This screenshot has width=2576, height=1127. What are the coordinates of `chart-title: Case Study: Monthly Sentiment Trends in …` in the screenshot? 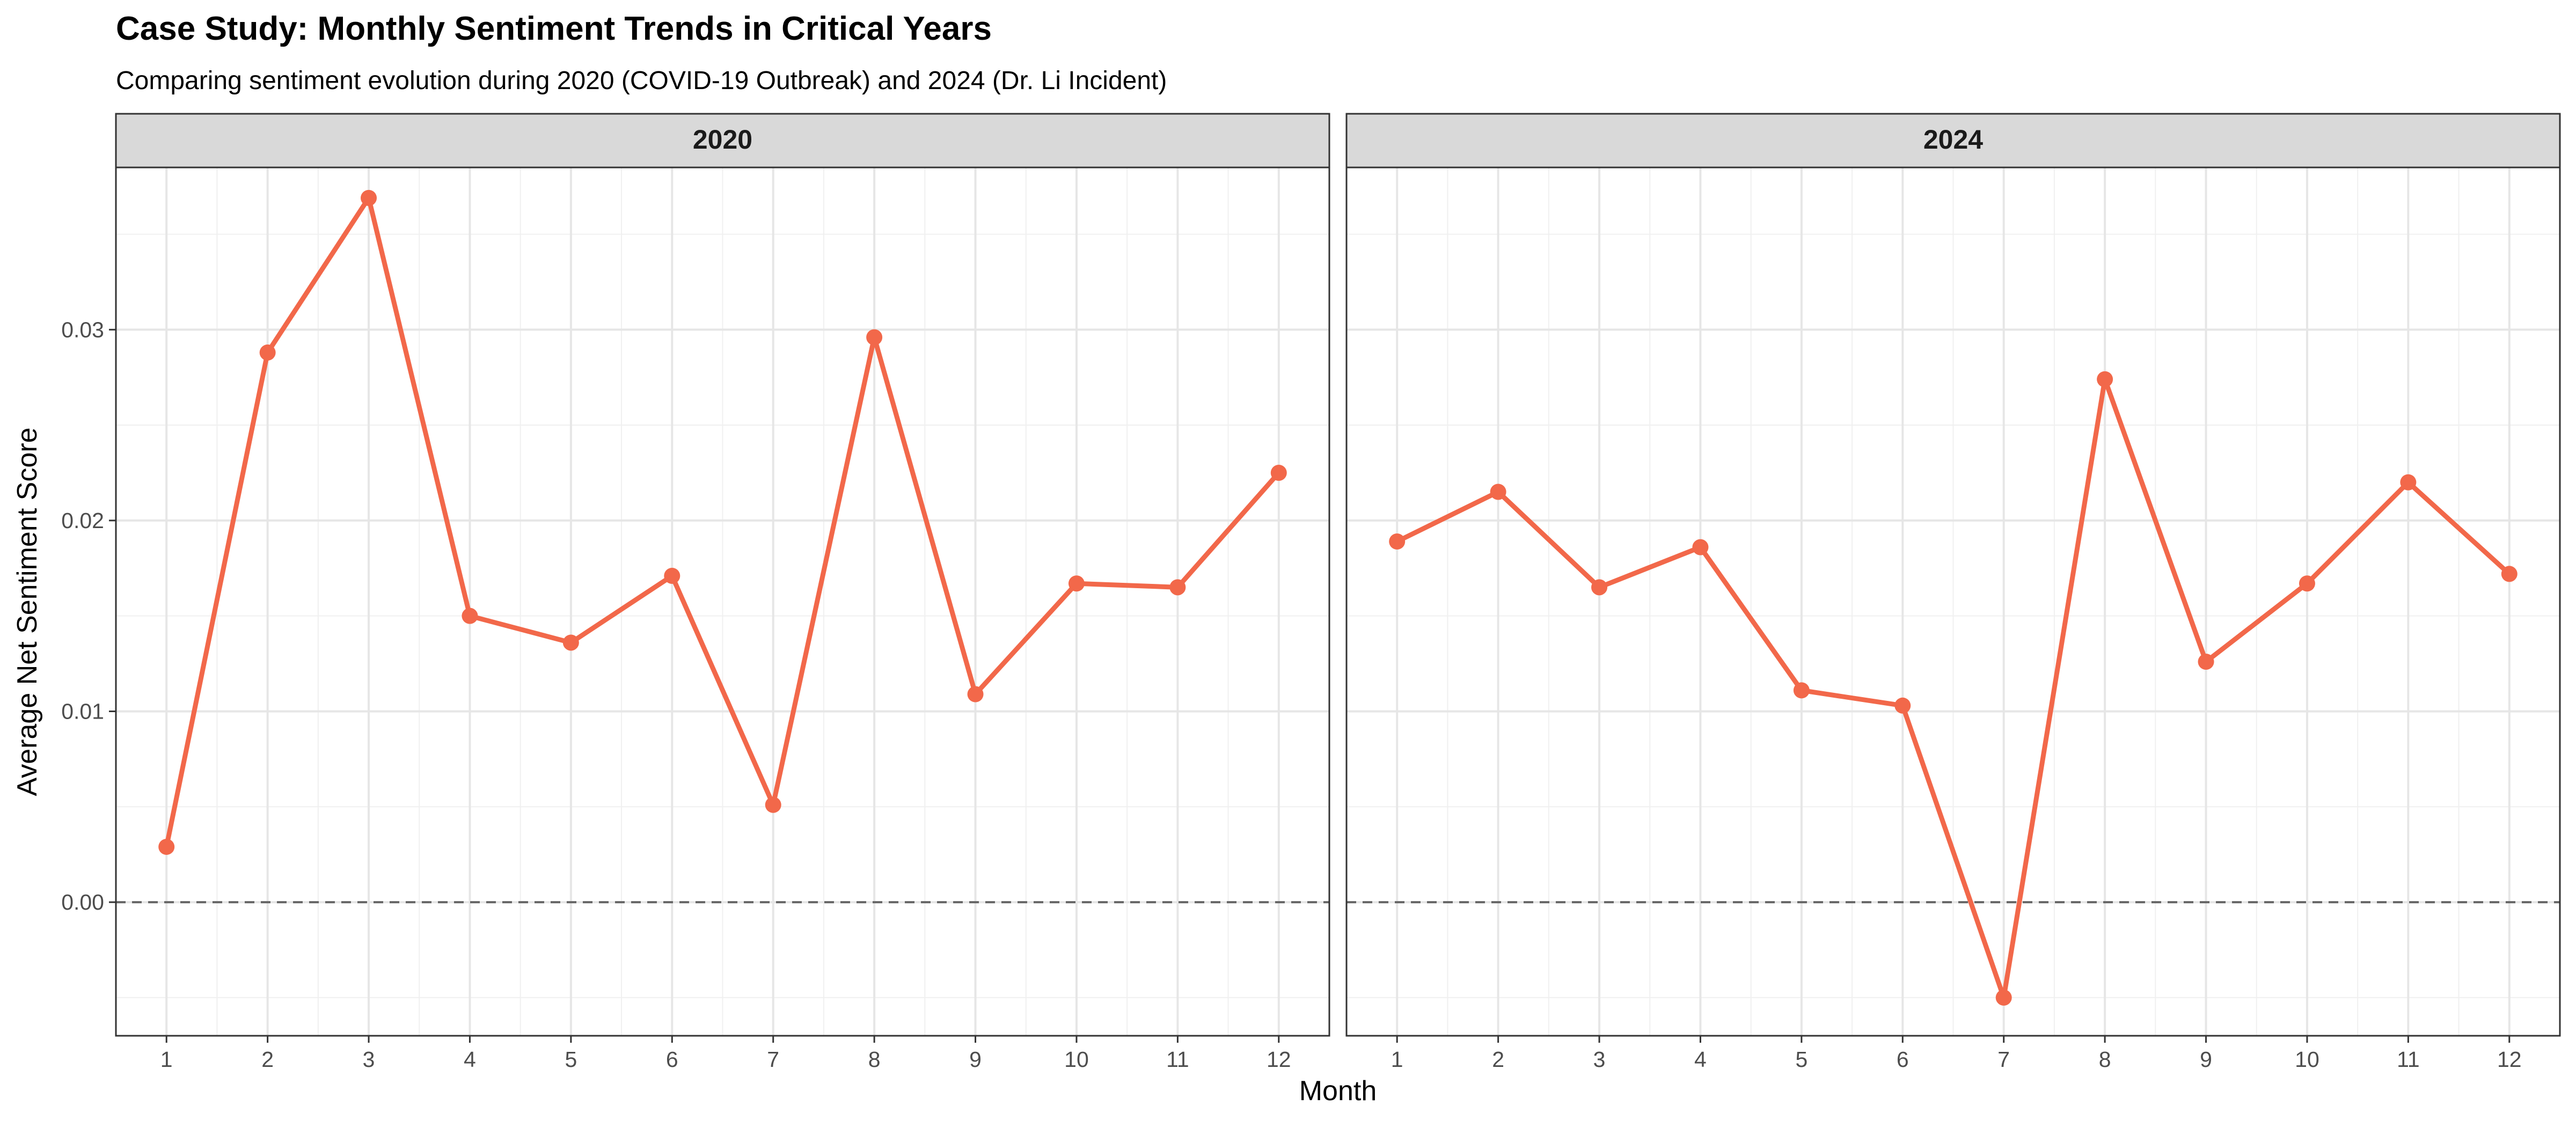 It's located at (554, 28).